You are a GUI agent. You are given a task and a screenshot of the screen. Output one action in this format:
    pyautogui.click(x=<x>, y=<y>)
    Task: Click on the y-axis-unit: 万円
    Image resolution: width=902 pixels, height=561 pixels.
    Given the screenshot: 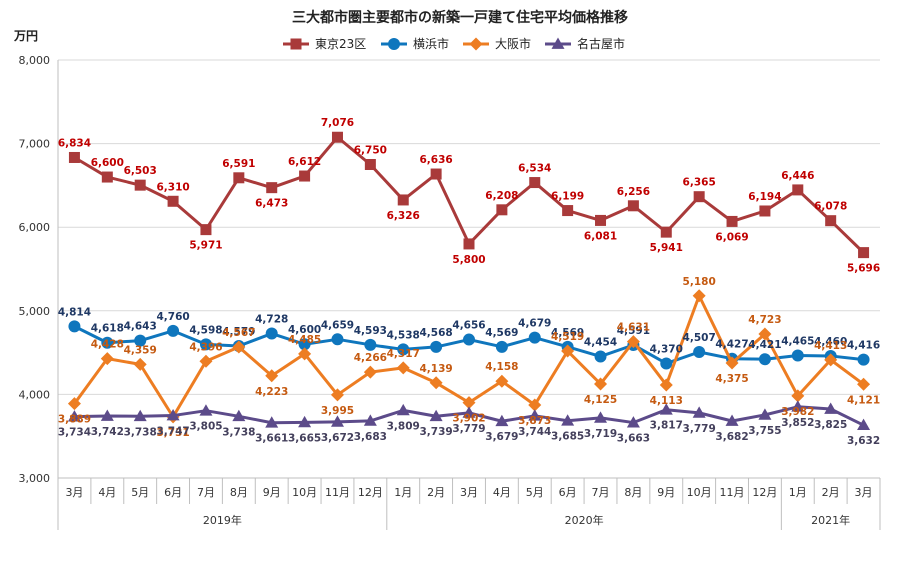 What is the action you would take?
    pyautogui.click(x=25, y=36)
    